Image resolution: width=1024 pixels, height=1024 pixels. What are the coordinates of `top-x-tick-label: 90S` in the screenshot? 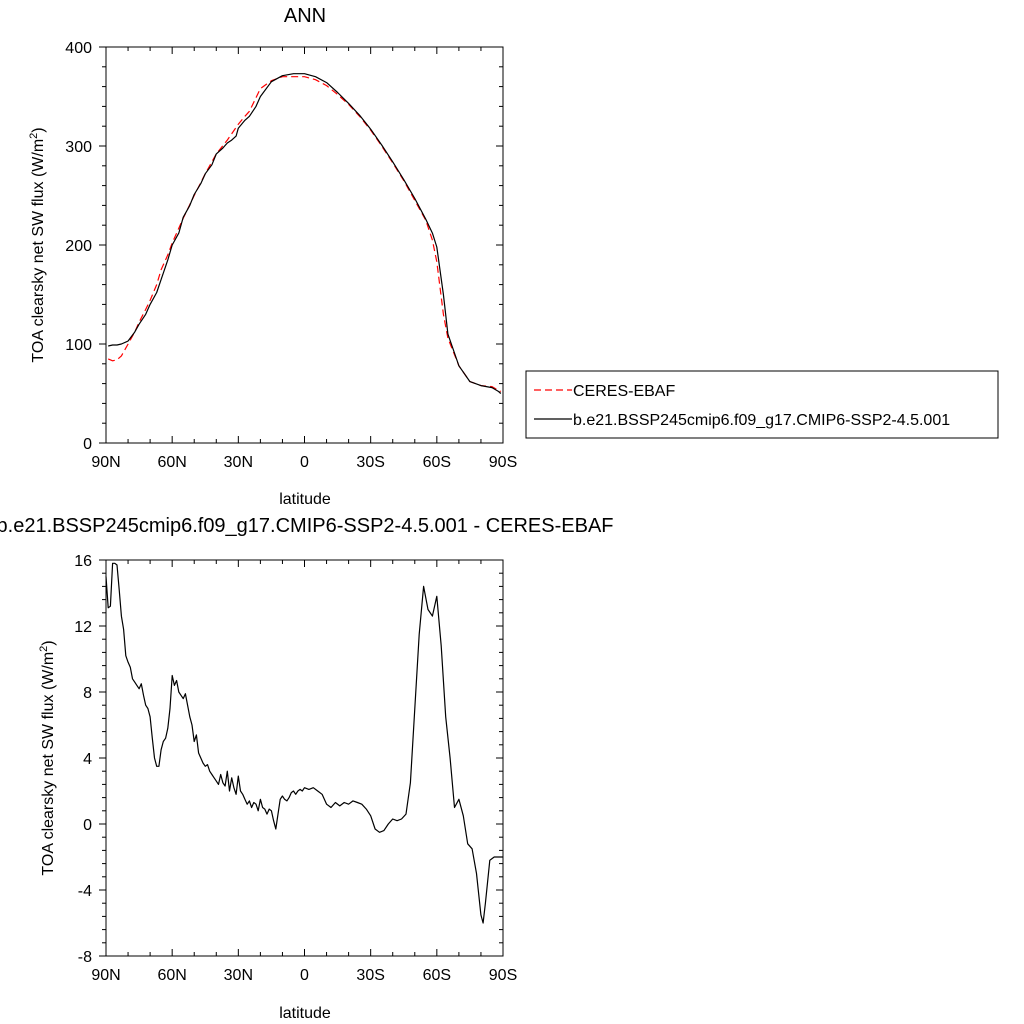 It's located at (503, 462).